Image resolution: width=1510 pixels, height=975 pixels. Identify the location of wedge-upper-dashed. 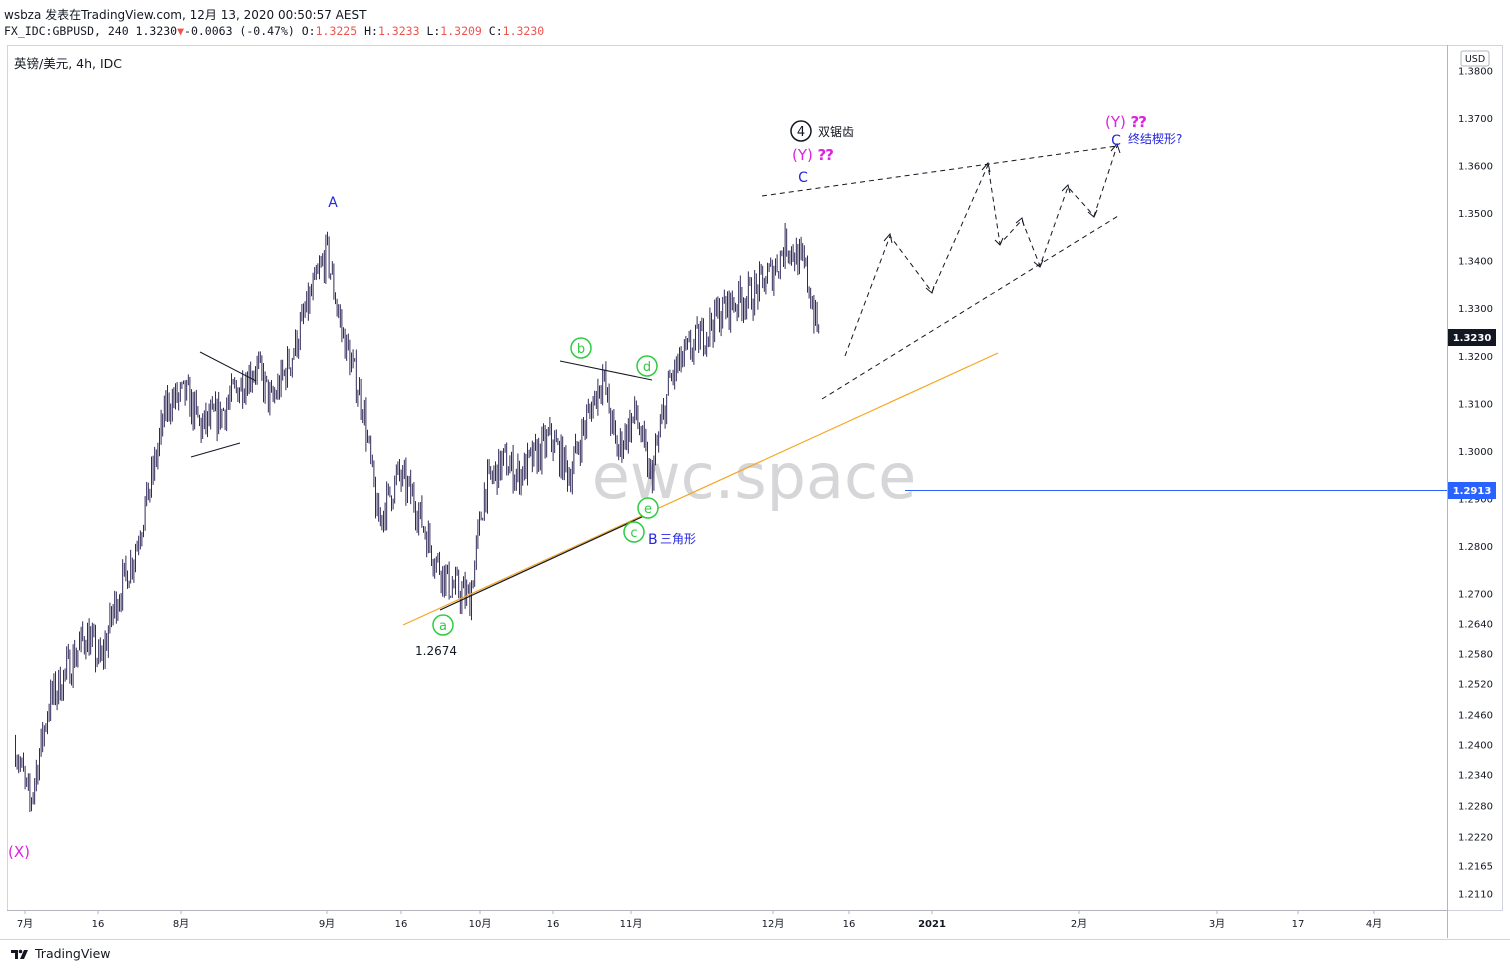
(939, 171).